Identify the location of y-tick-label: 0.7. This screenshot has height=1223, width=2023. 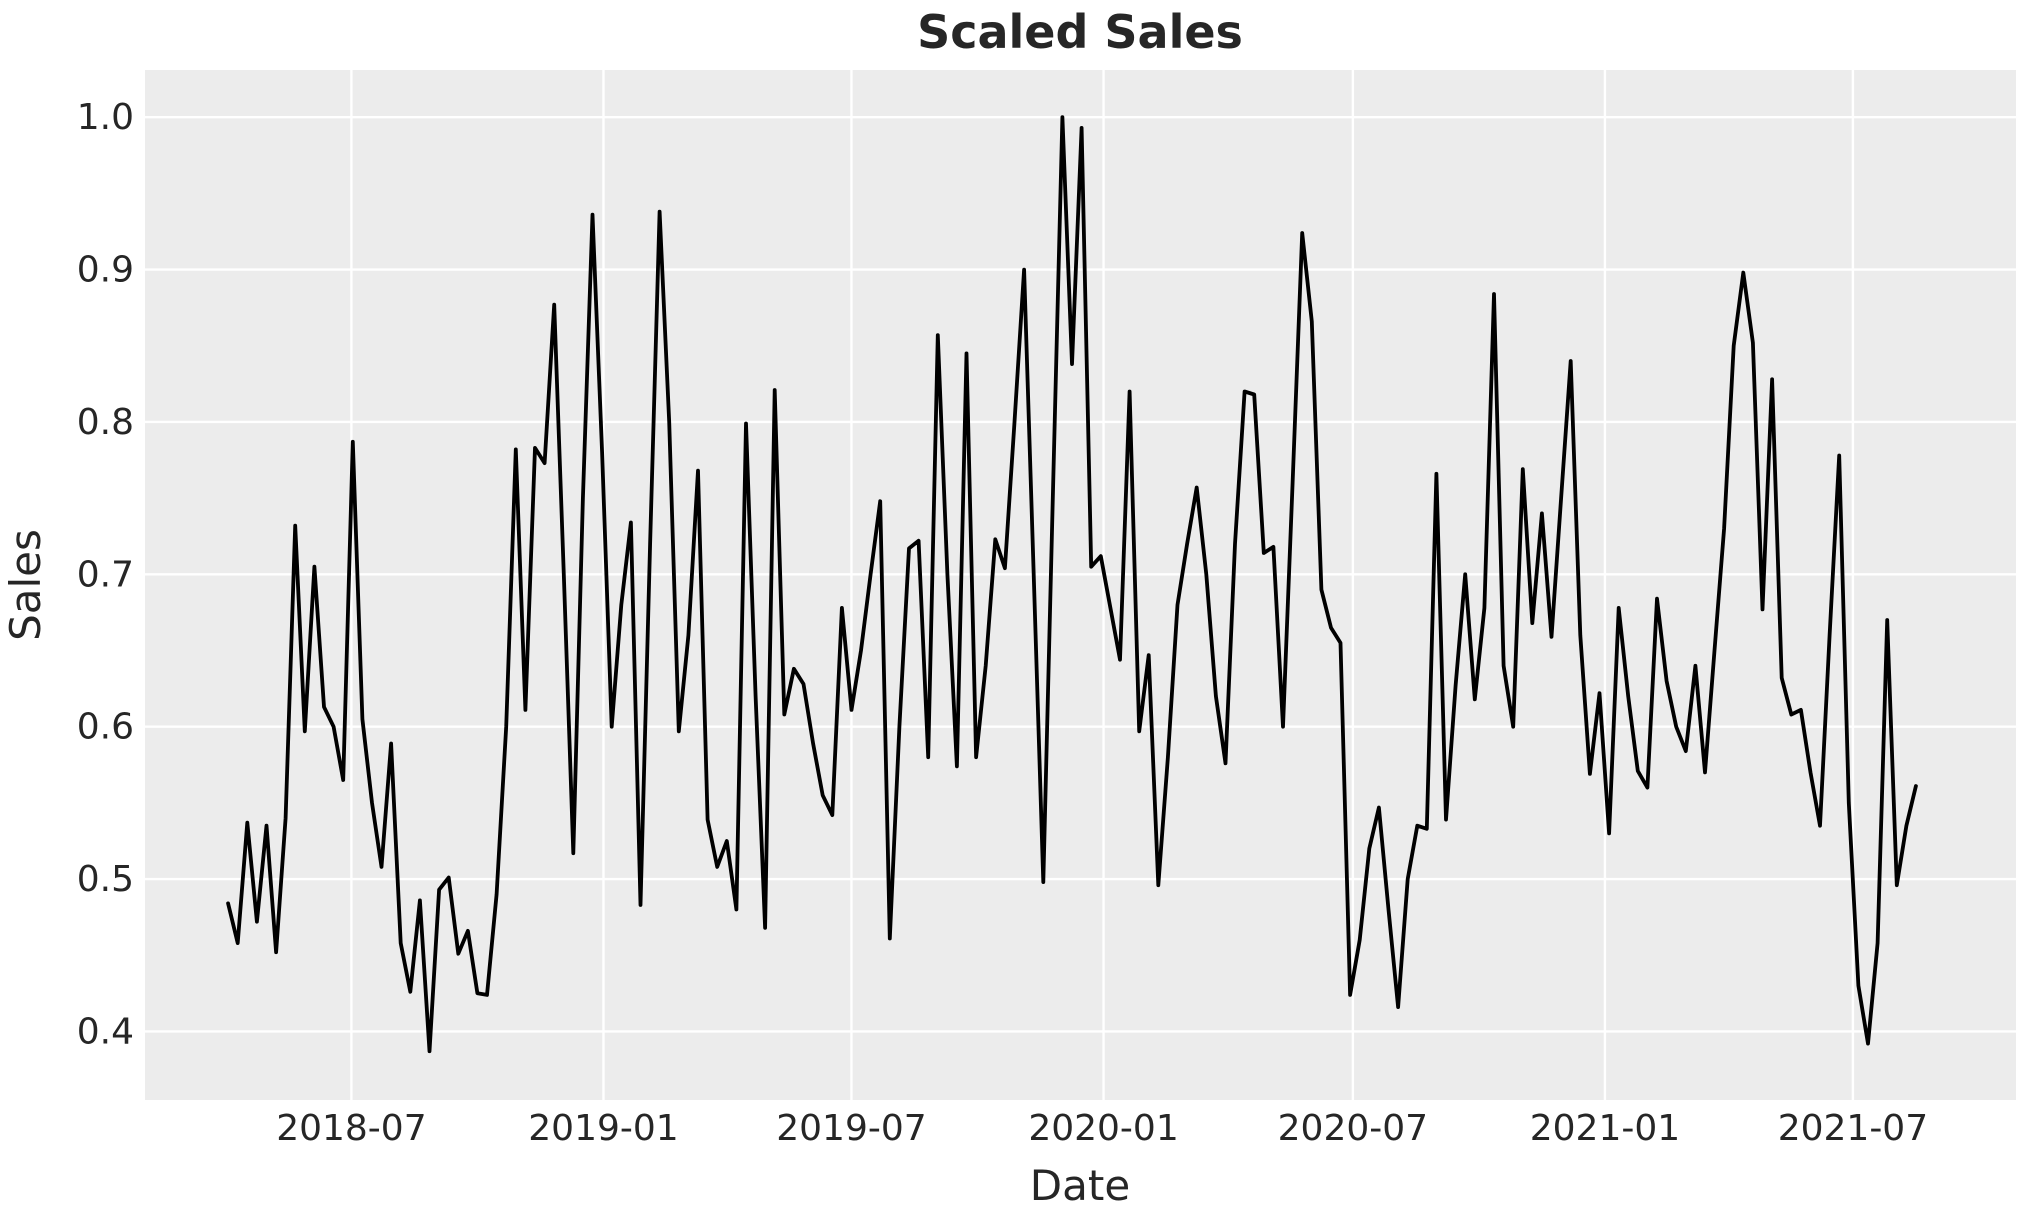
(105, 574).